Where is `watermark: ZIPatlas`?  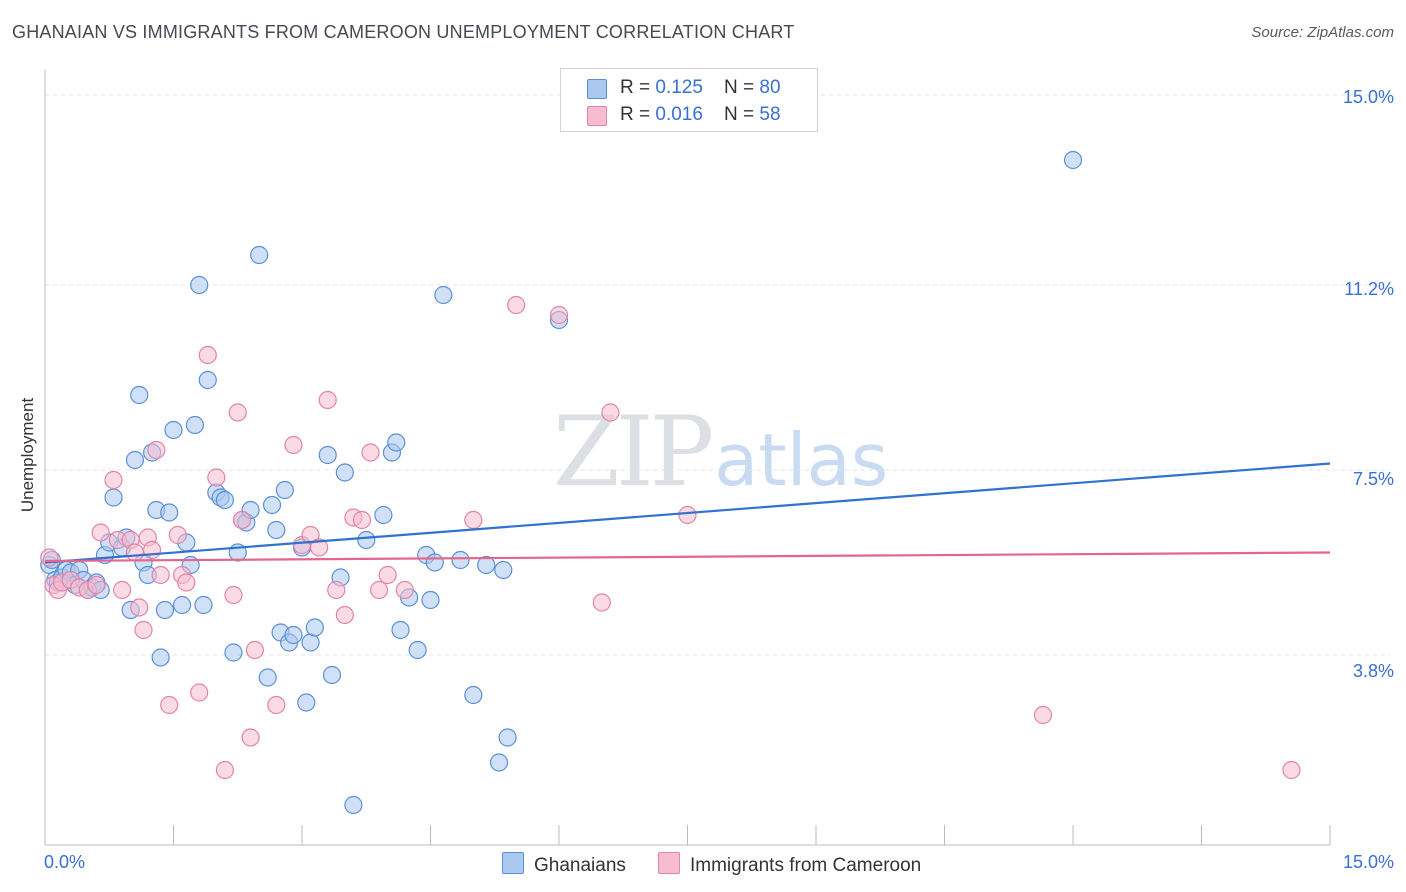 watermark: ZIPatlas is located at coordinates (720, 452).